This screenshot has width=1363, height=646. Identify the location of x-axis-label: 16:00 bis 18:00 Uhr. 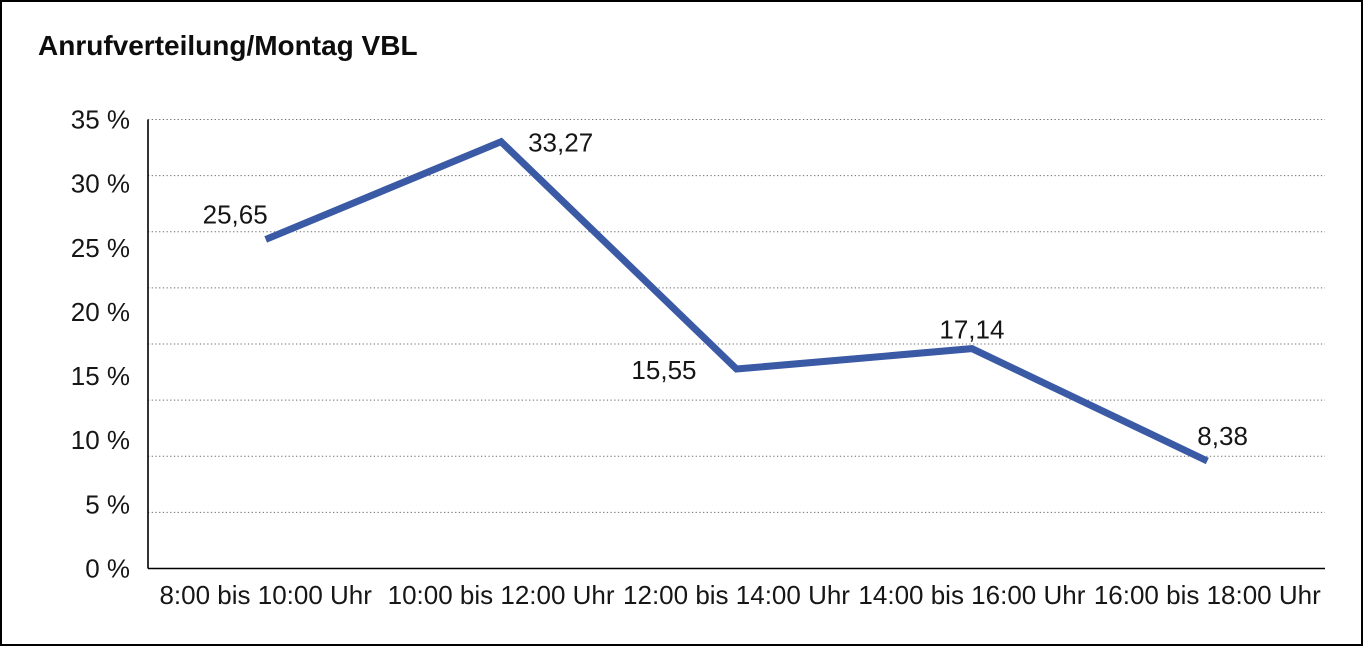
(1207, 595).